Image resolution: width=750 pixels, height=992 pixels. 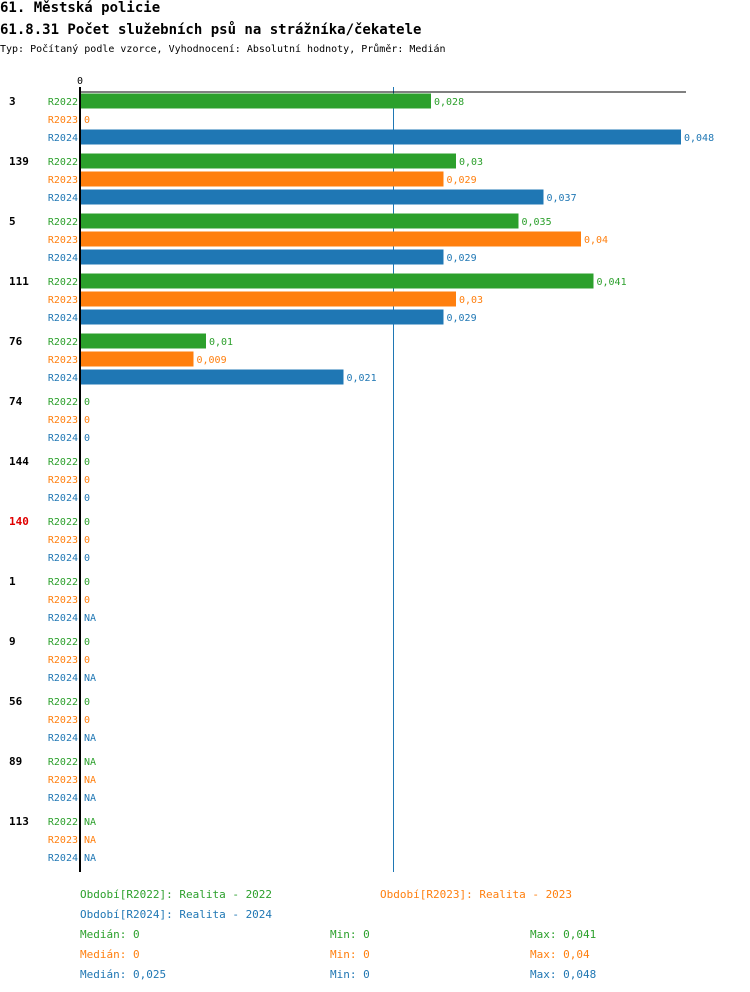 I want to click on value-label-r2023: 0,04, so click(x=596, y=240).